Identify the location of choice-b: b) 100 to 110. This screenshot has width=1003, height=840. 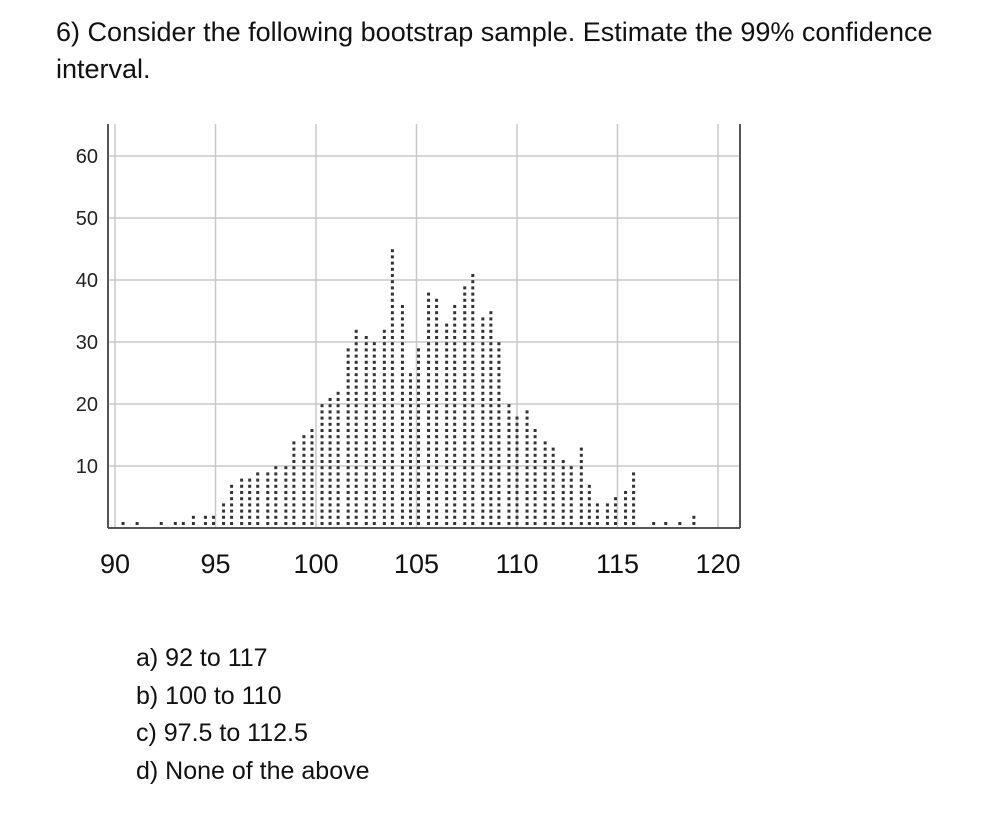
(209, 695).